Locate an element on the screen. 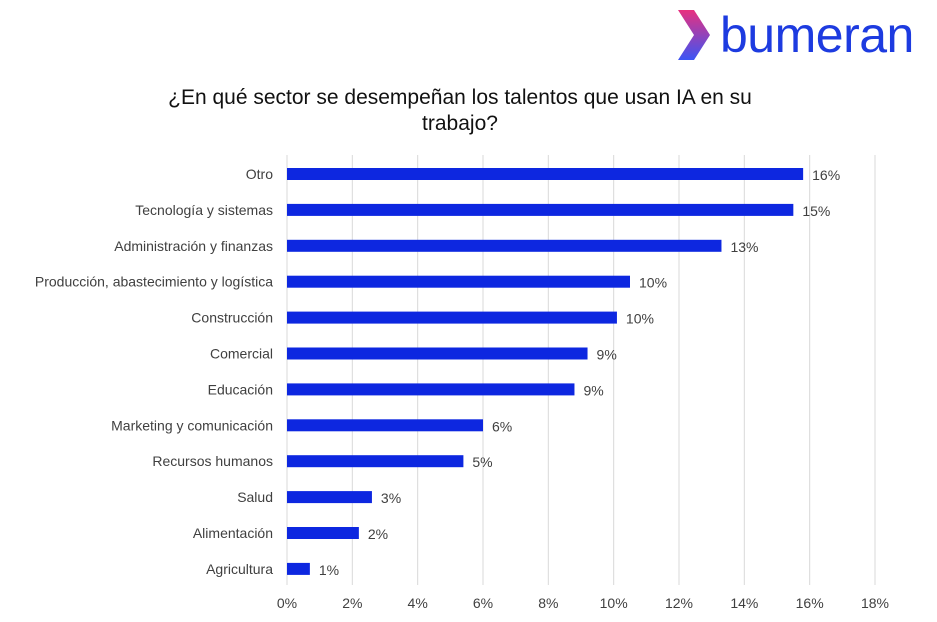 This screenshot has width=937, height=622. x-tick-label: 8% is located at coordinates (548, 603).